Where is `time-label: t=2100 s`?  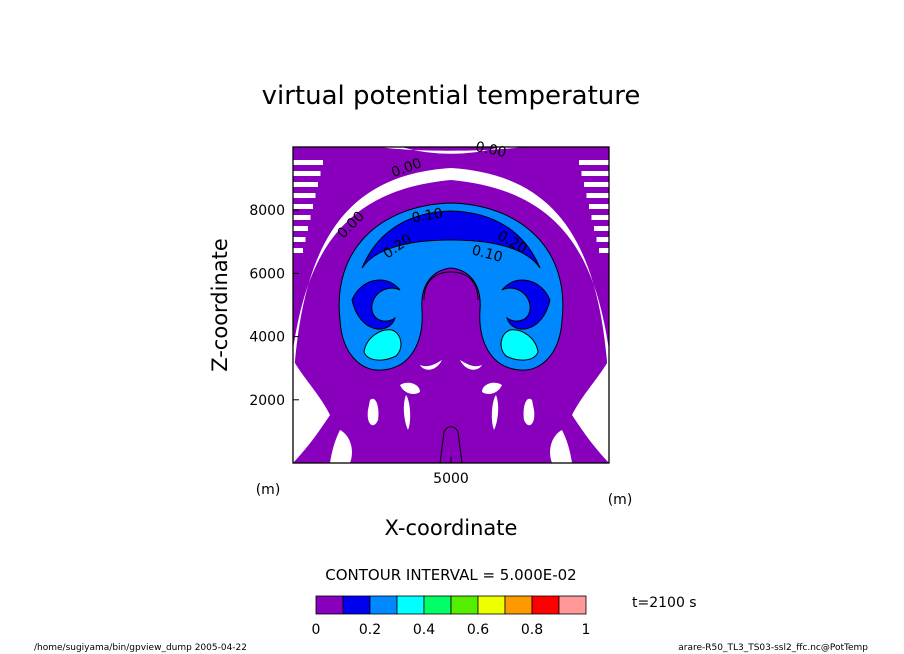
time-label: t=2100 s is located at coordinates (664, 603).